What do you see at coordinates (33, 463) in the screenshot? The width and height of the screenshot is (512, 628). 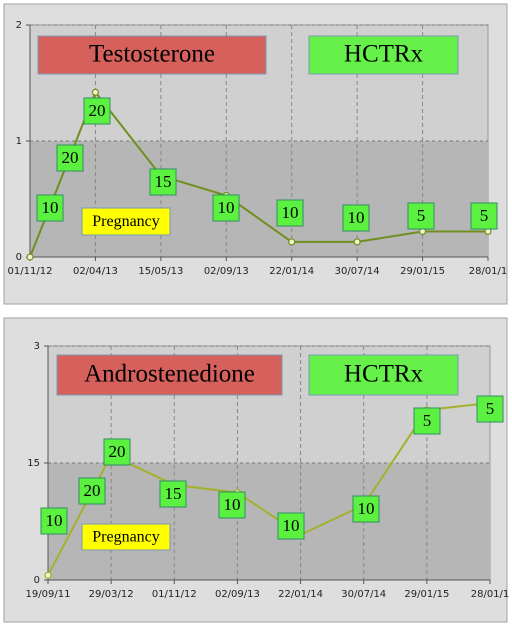 I see `y-tick-label: 15` at bounding box center [33, 463].